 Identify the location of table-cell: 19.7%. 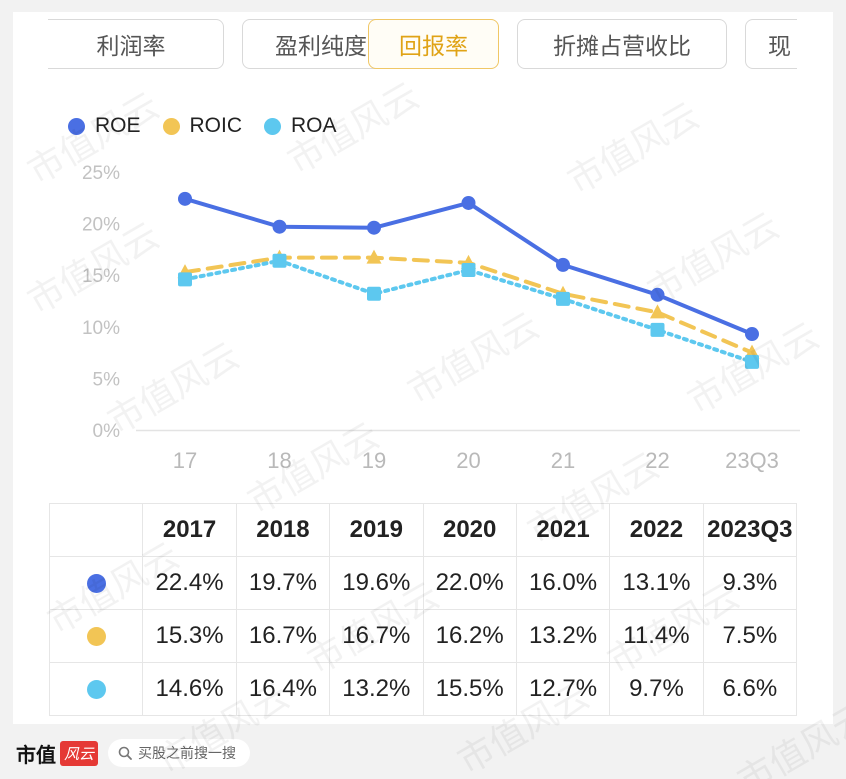
(283, 583).